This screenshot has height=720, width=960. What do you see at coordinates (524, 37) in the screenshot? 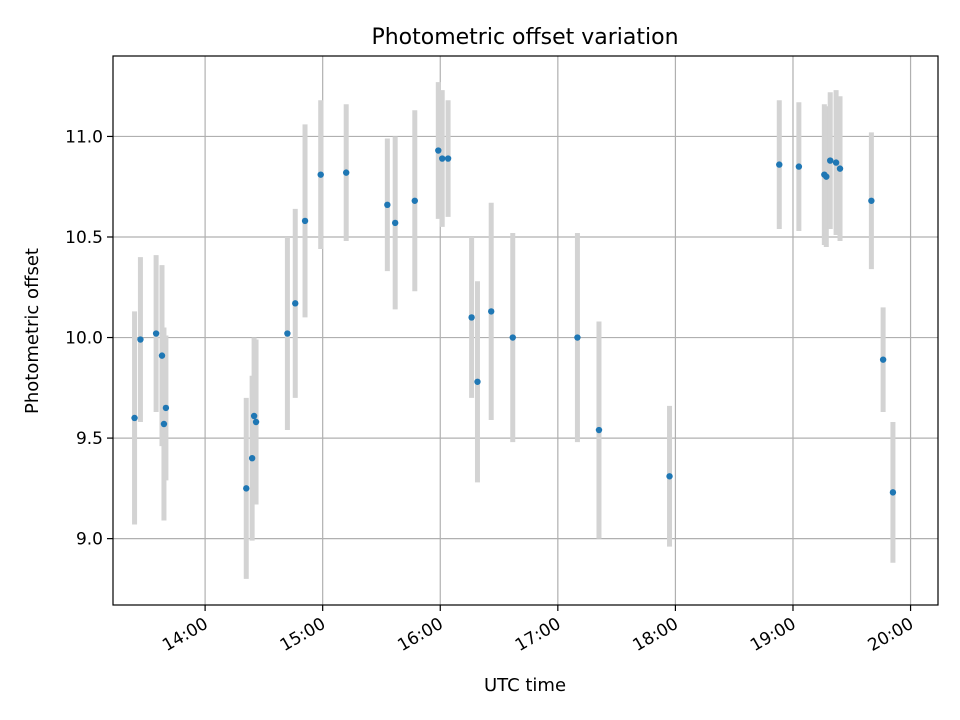
I see `chart-title: Photometric offset variation` at bounding box center [524, 37].